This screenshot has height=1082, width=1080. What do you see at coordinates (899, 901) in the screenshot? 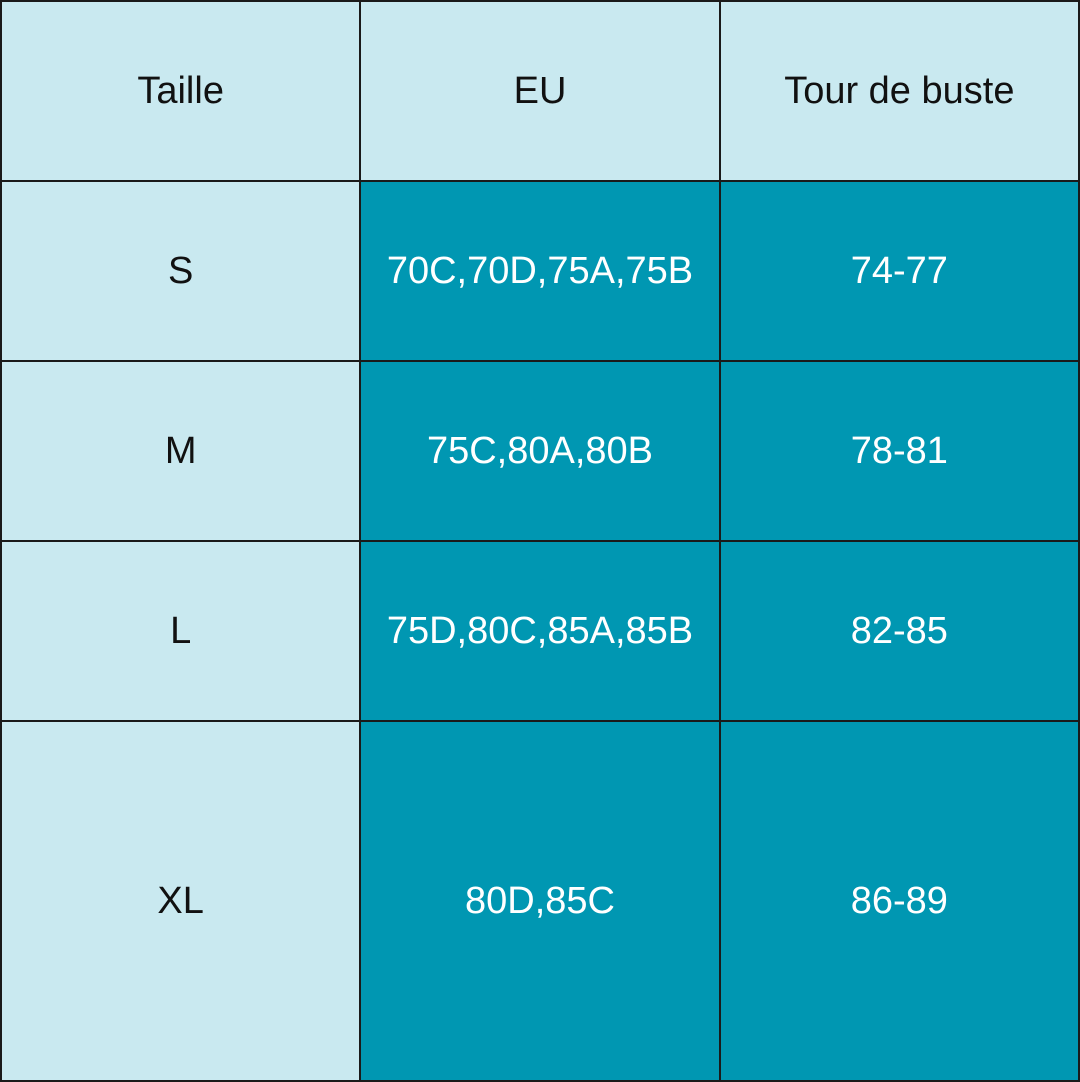
I see `bust-cell: 86-89` at bounding box center [899, 901].